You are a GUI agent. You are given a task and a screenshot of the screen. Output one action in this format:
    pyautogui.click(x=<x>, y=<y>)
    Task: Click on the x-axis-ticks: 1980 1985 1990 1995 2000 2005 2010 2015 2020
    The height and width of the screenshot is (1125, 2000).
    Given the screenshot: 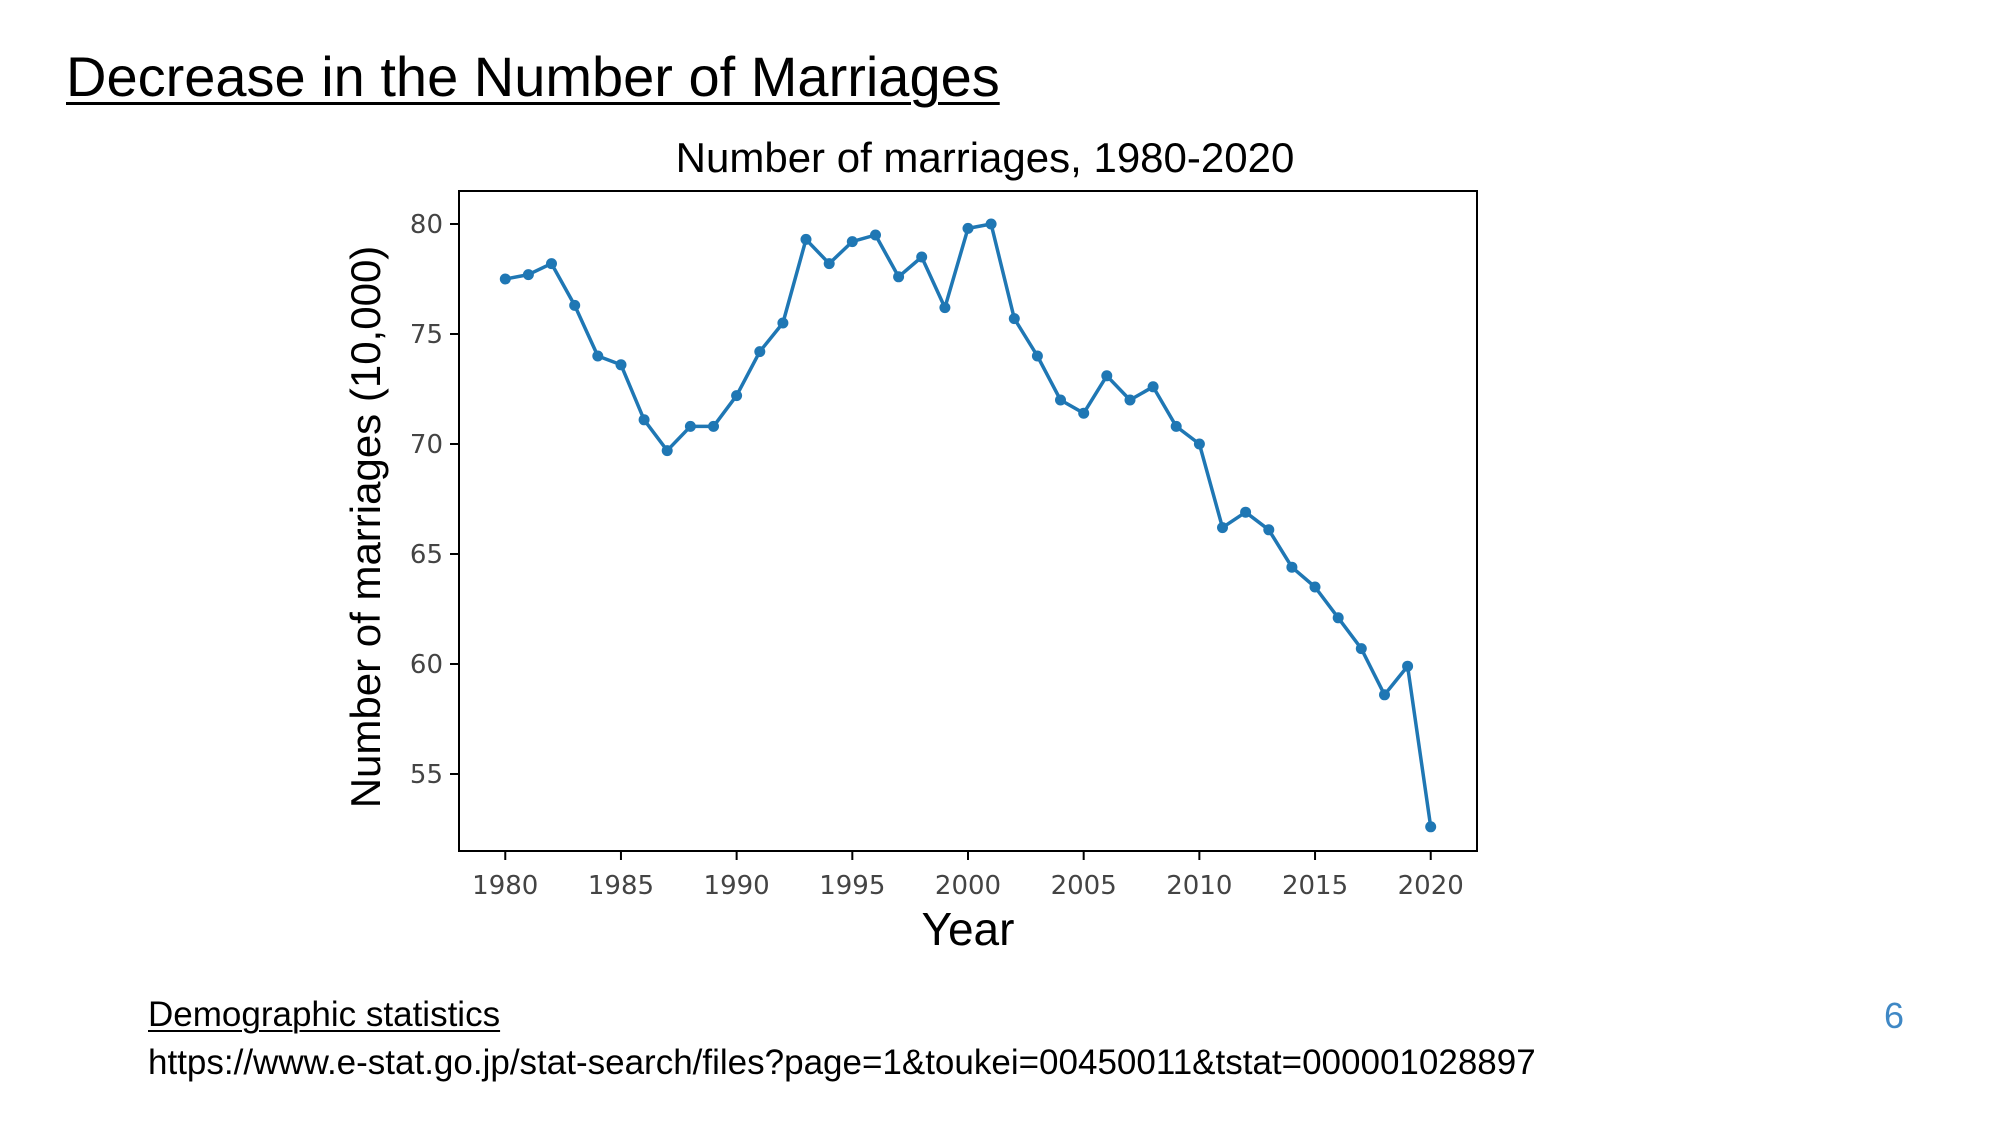 What is the action you would take?
    pyautogui.click(x=968, y=876)
    